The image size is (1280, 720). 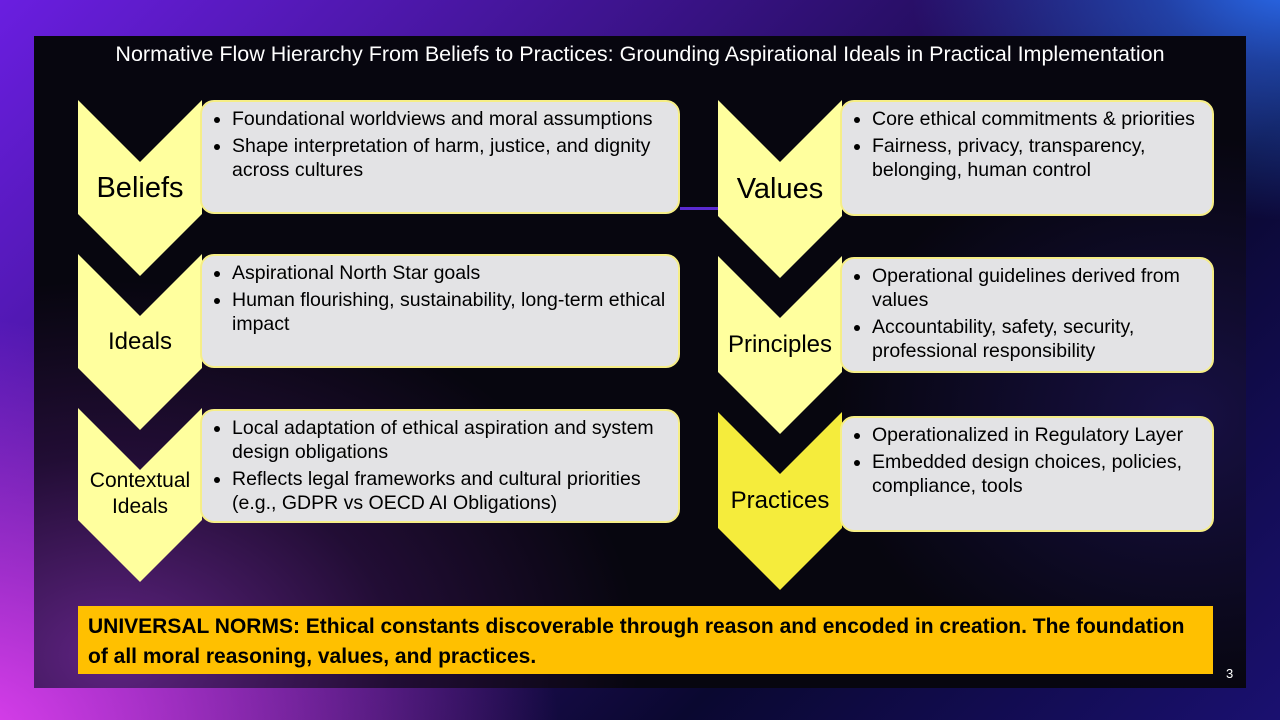 I want to click on chevron-values: Values, so click(x=780, y=189).